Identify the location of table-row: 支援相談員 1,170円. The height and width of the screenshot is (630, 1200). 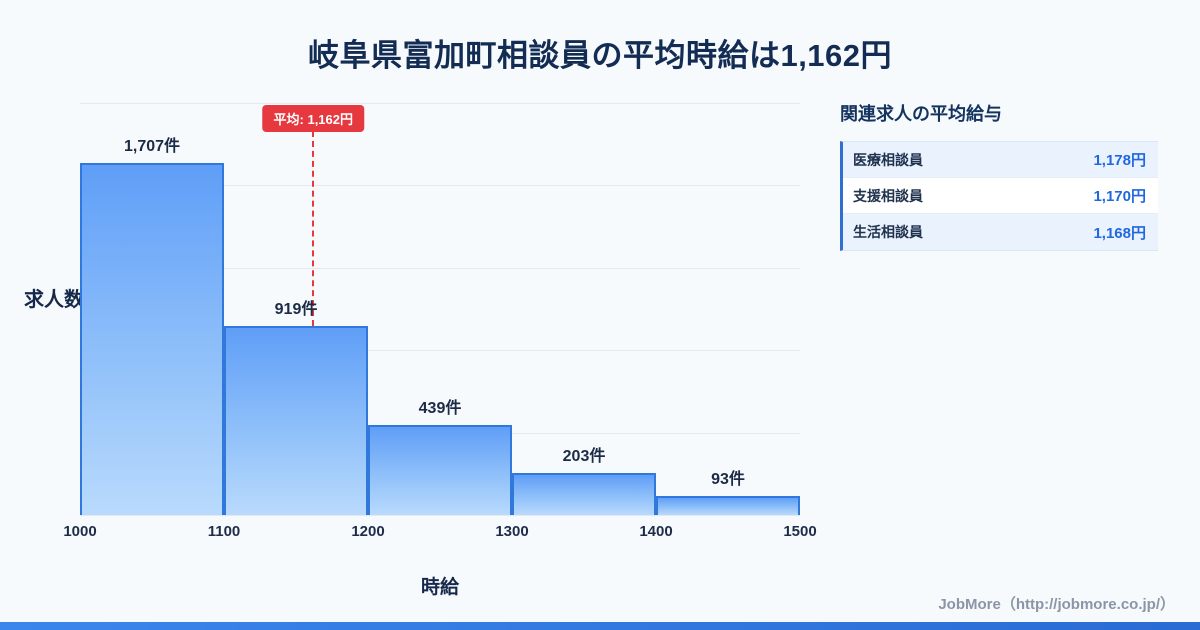
(1000, 196).